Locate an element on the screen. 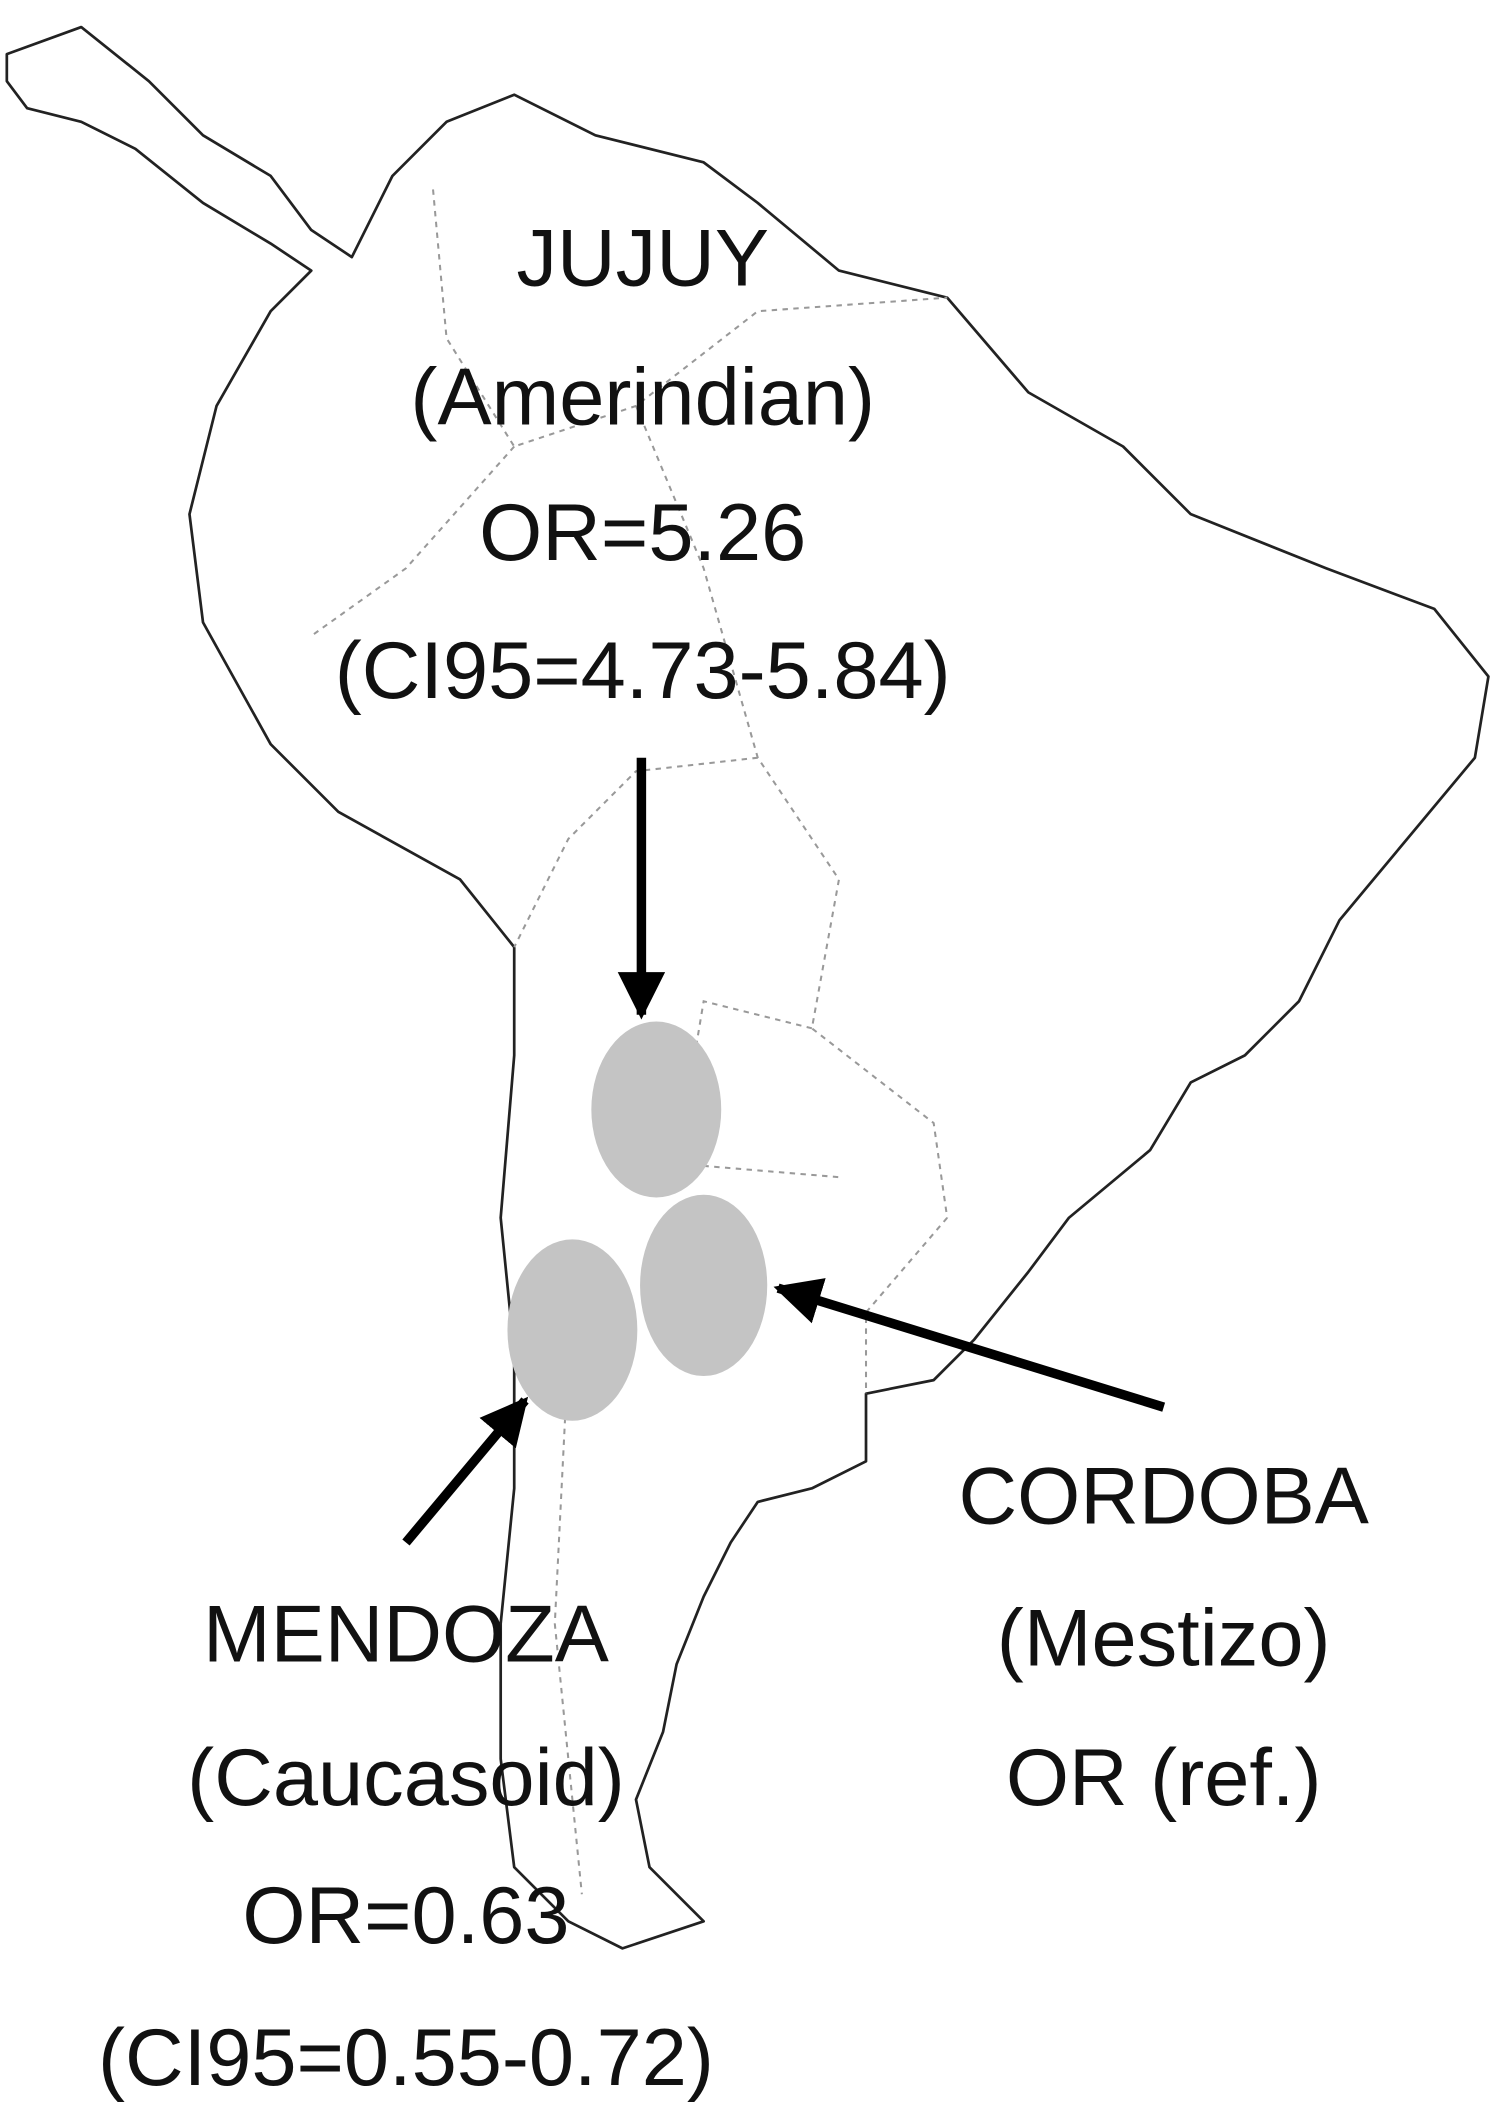 The width and height of the screenshot is (1502, 2127). odds-ratio: OR=0.63 is located at coordinates (405, 1916).